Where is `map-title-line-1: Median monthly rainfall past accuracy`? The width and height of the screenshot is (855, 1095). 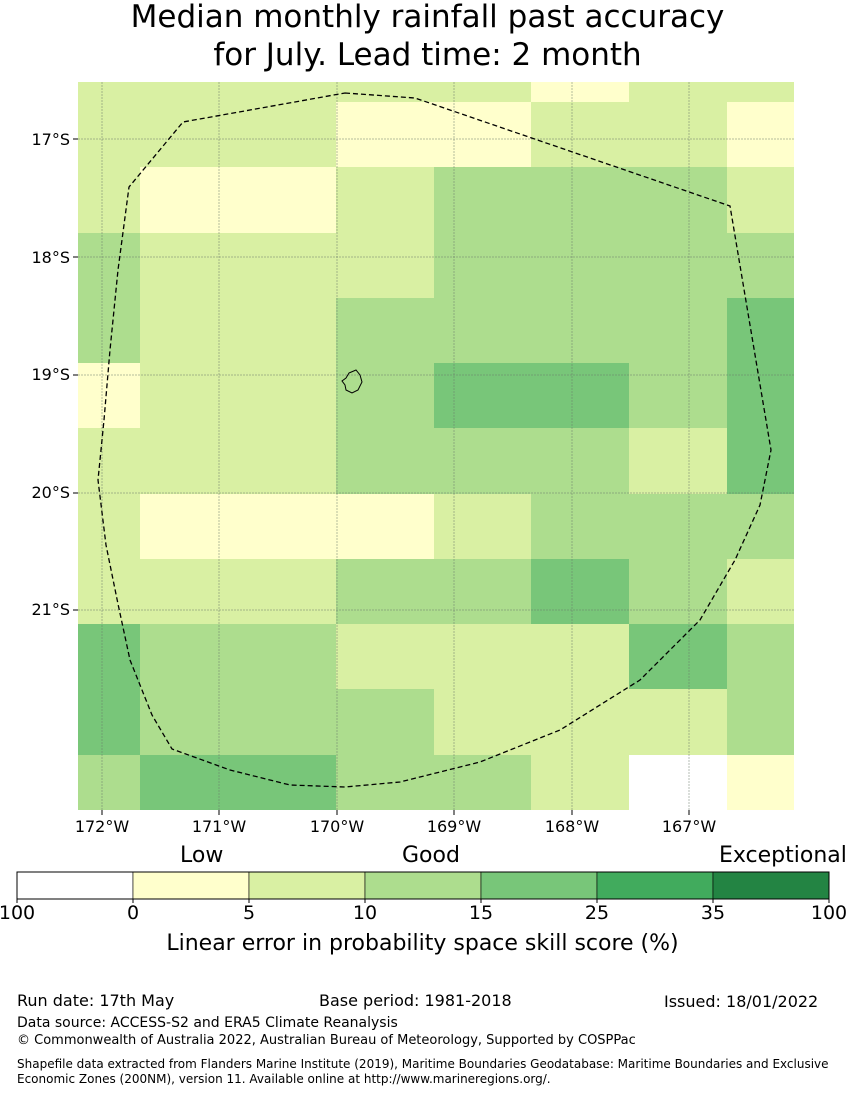 map-title-line-1: Median monthly rainfall past accuracy is located at coordinates (427, 17).